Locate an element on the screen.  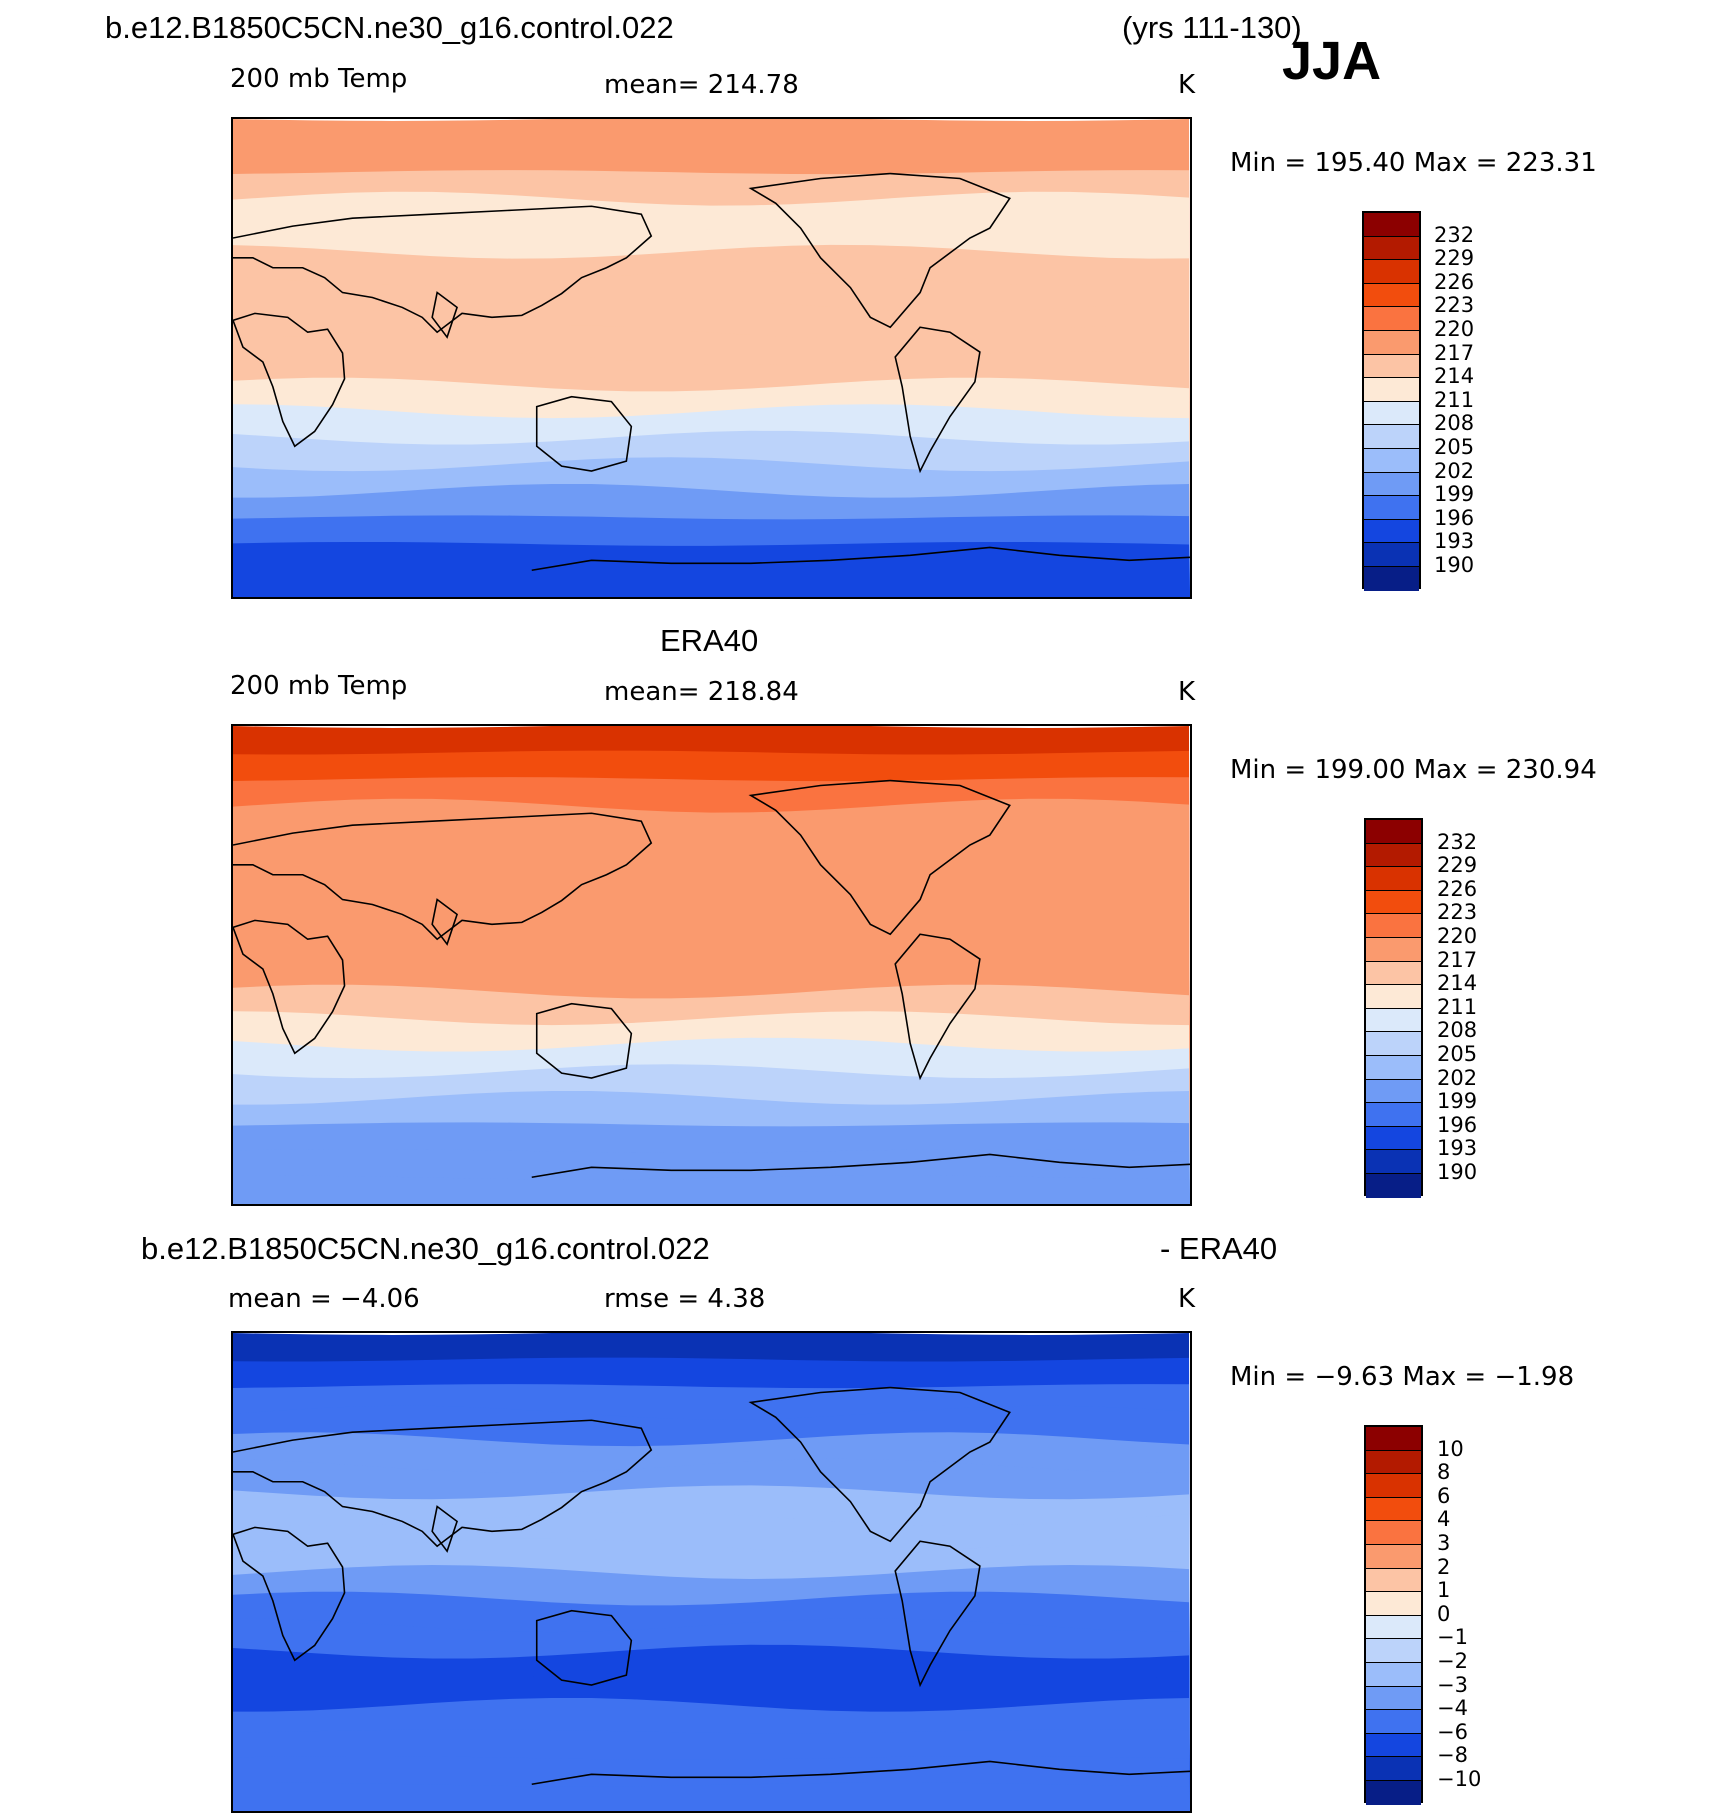
panel-2-field: 200 mb Temp is located at coordinates (319, 686).